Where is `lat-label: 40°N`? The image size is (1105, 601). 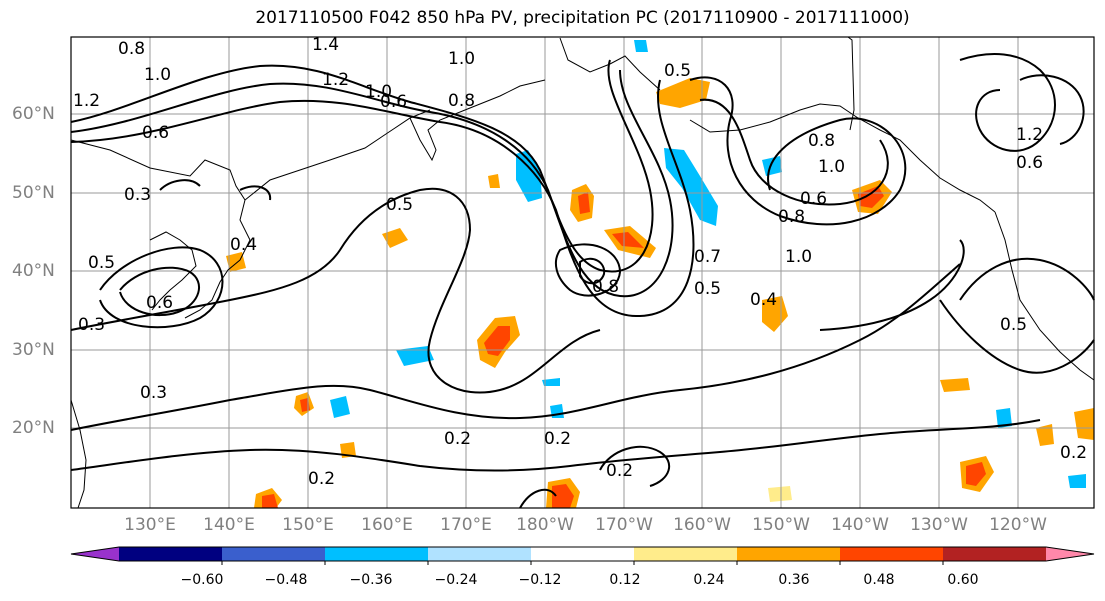 lat-label: 40°N is located at coordinates (33, 271).